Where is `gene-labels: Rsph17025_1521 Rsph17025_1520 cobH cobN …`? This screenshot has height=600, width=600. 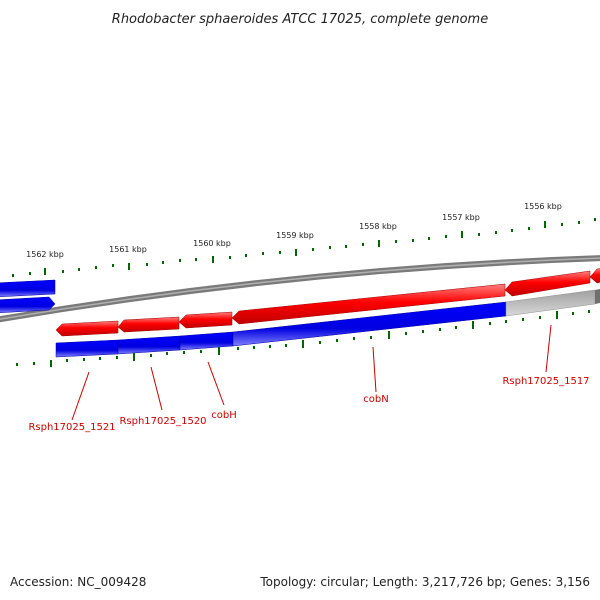
gene-labels: Rsph17025_1521 Rsph17025_1520 cobH cobN … is located at coordinates (308, 404).